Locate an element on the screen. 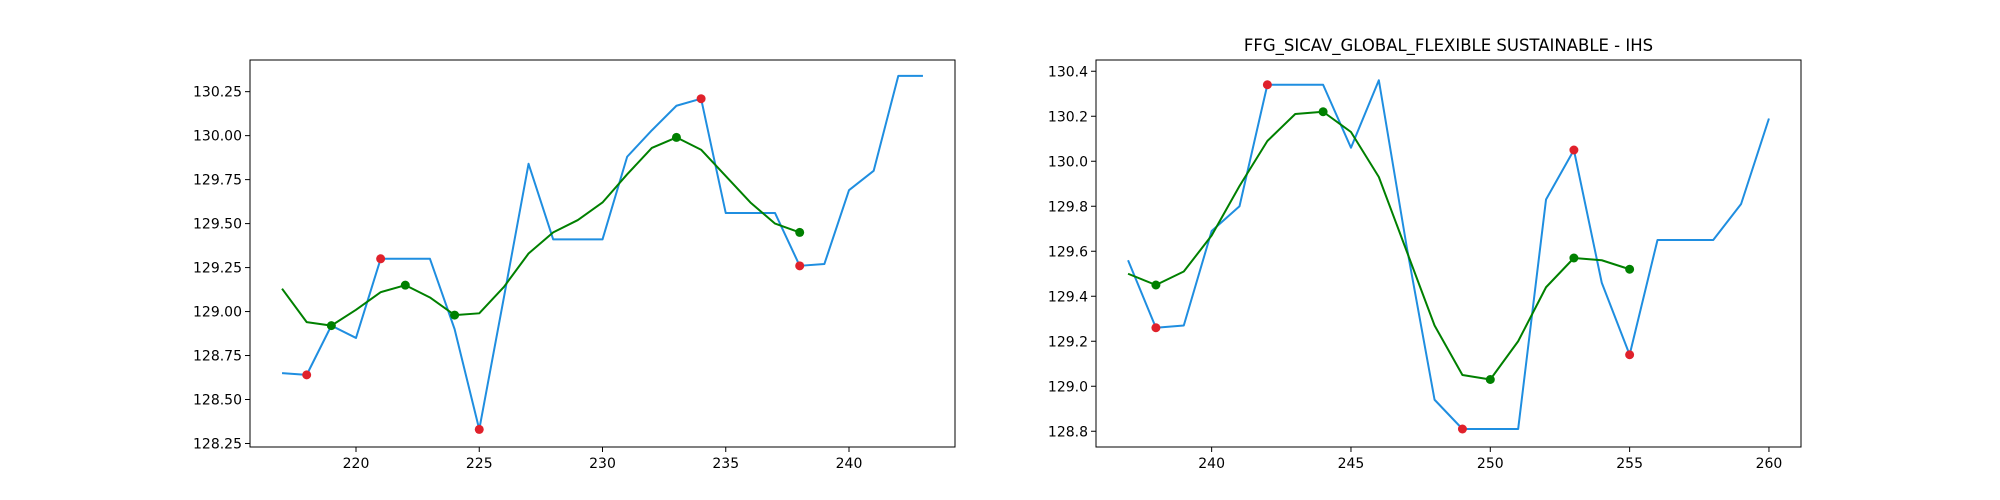 The image size is (2000, 500). y-tick-label: 128.75 is located at coordinates (217, 357).